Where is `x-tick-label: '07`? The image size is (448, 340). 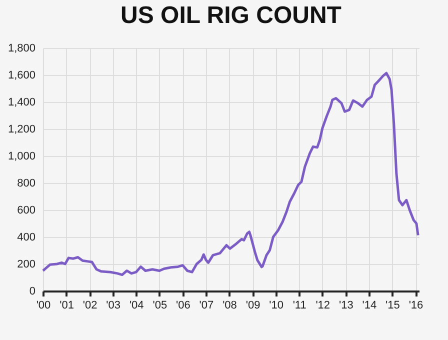
x-tick-label: '07 is located at coordinates (206, 306).